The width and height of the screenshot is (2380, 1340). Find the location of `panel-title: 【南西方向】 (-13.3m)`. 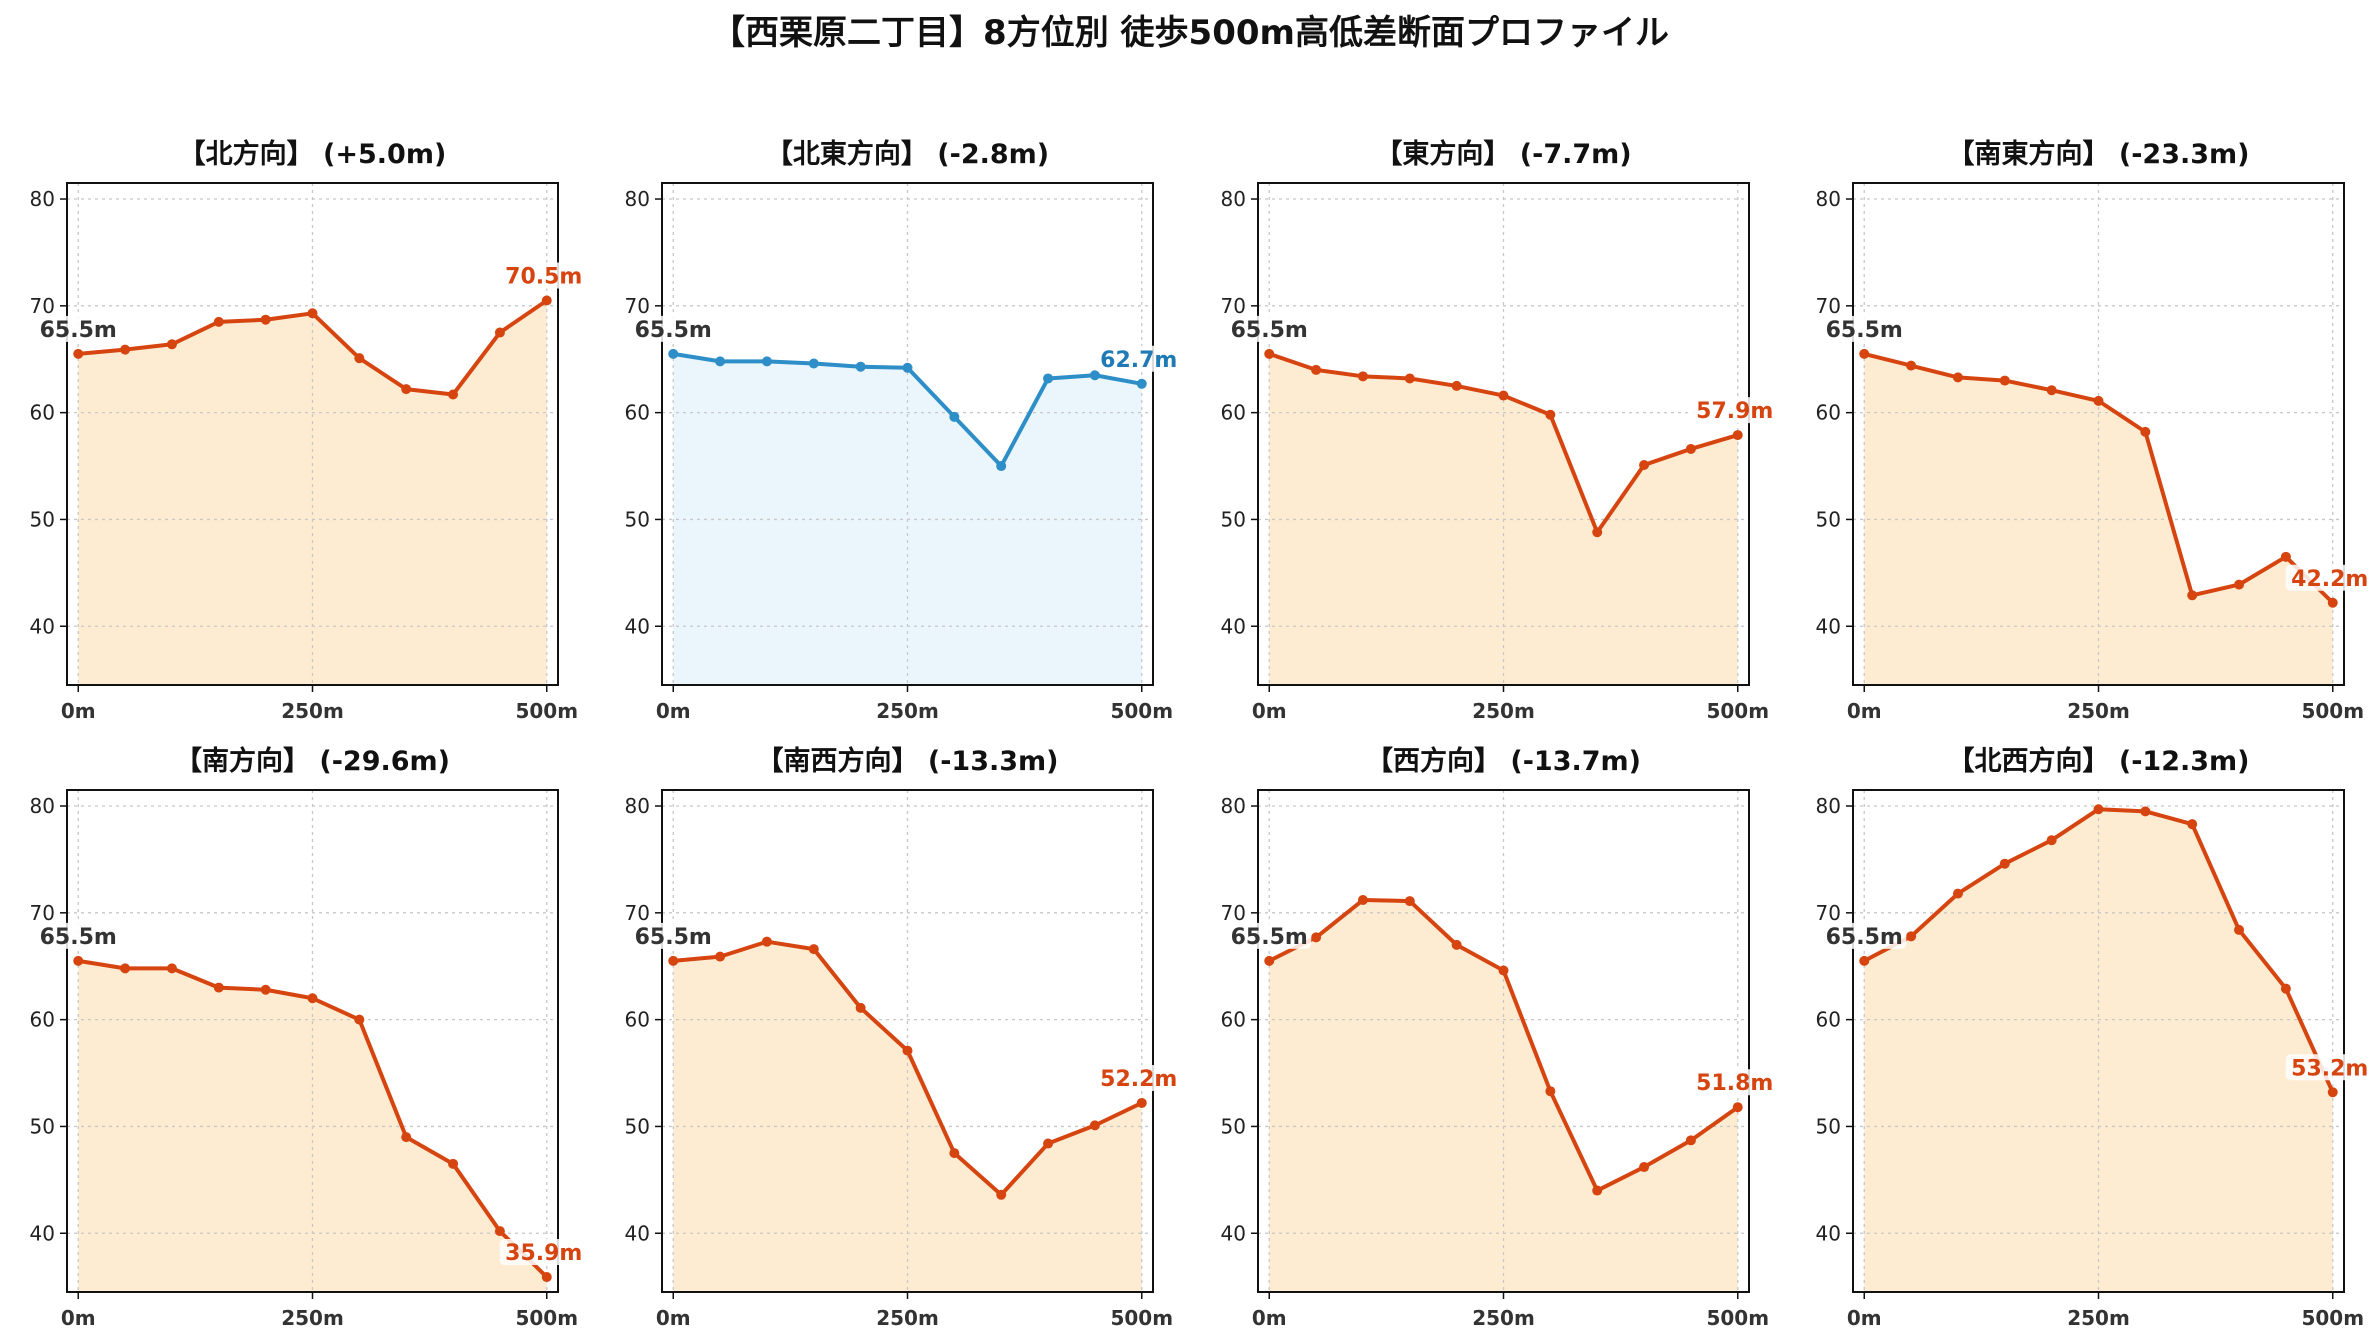

panel-title: 【南西方向】 (-13.3m) is located at coordinates (907, 761).